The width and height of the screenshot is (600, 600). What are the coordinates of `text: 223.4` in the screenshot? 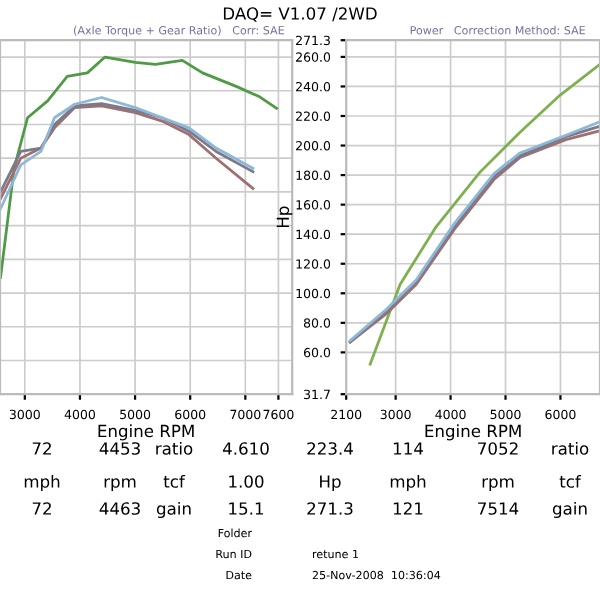 It's located at (330, 448).